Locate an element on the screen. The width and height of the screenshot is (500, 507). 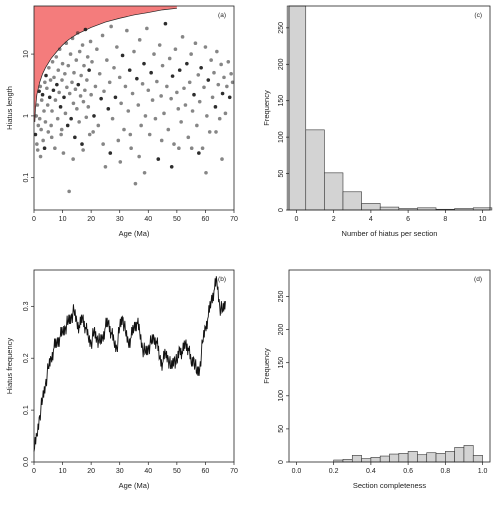
x-axis-label: Number of hiatus per section is located at coordinates (390, 233).